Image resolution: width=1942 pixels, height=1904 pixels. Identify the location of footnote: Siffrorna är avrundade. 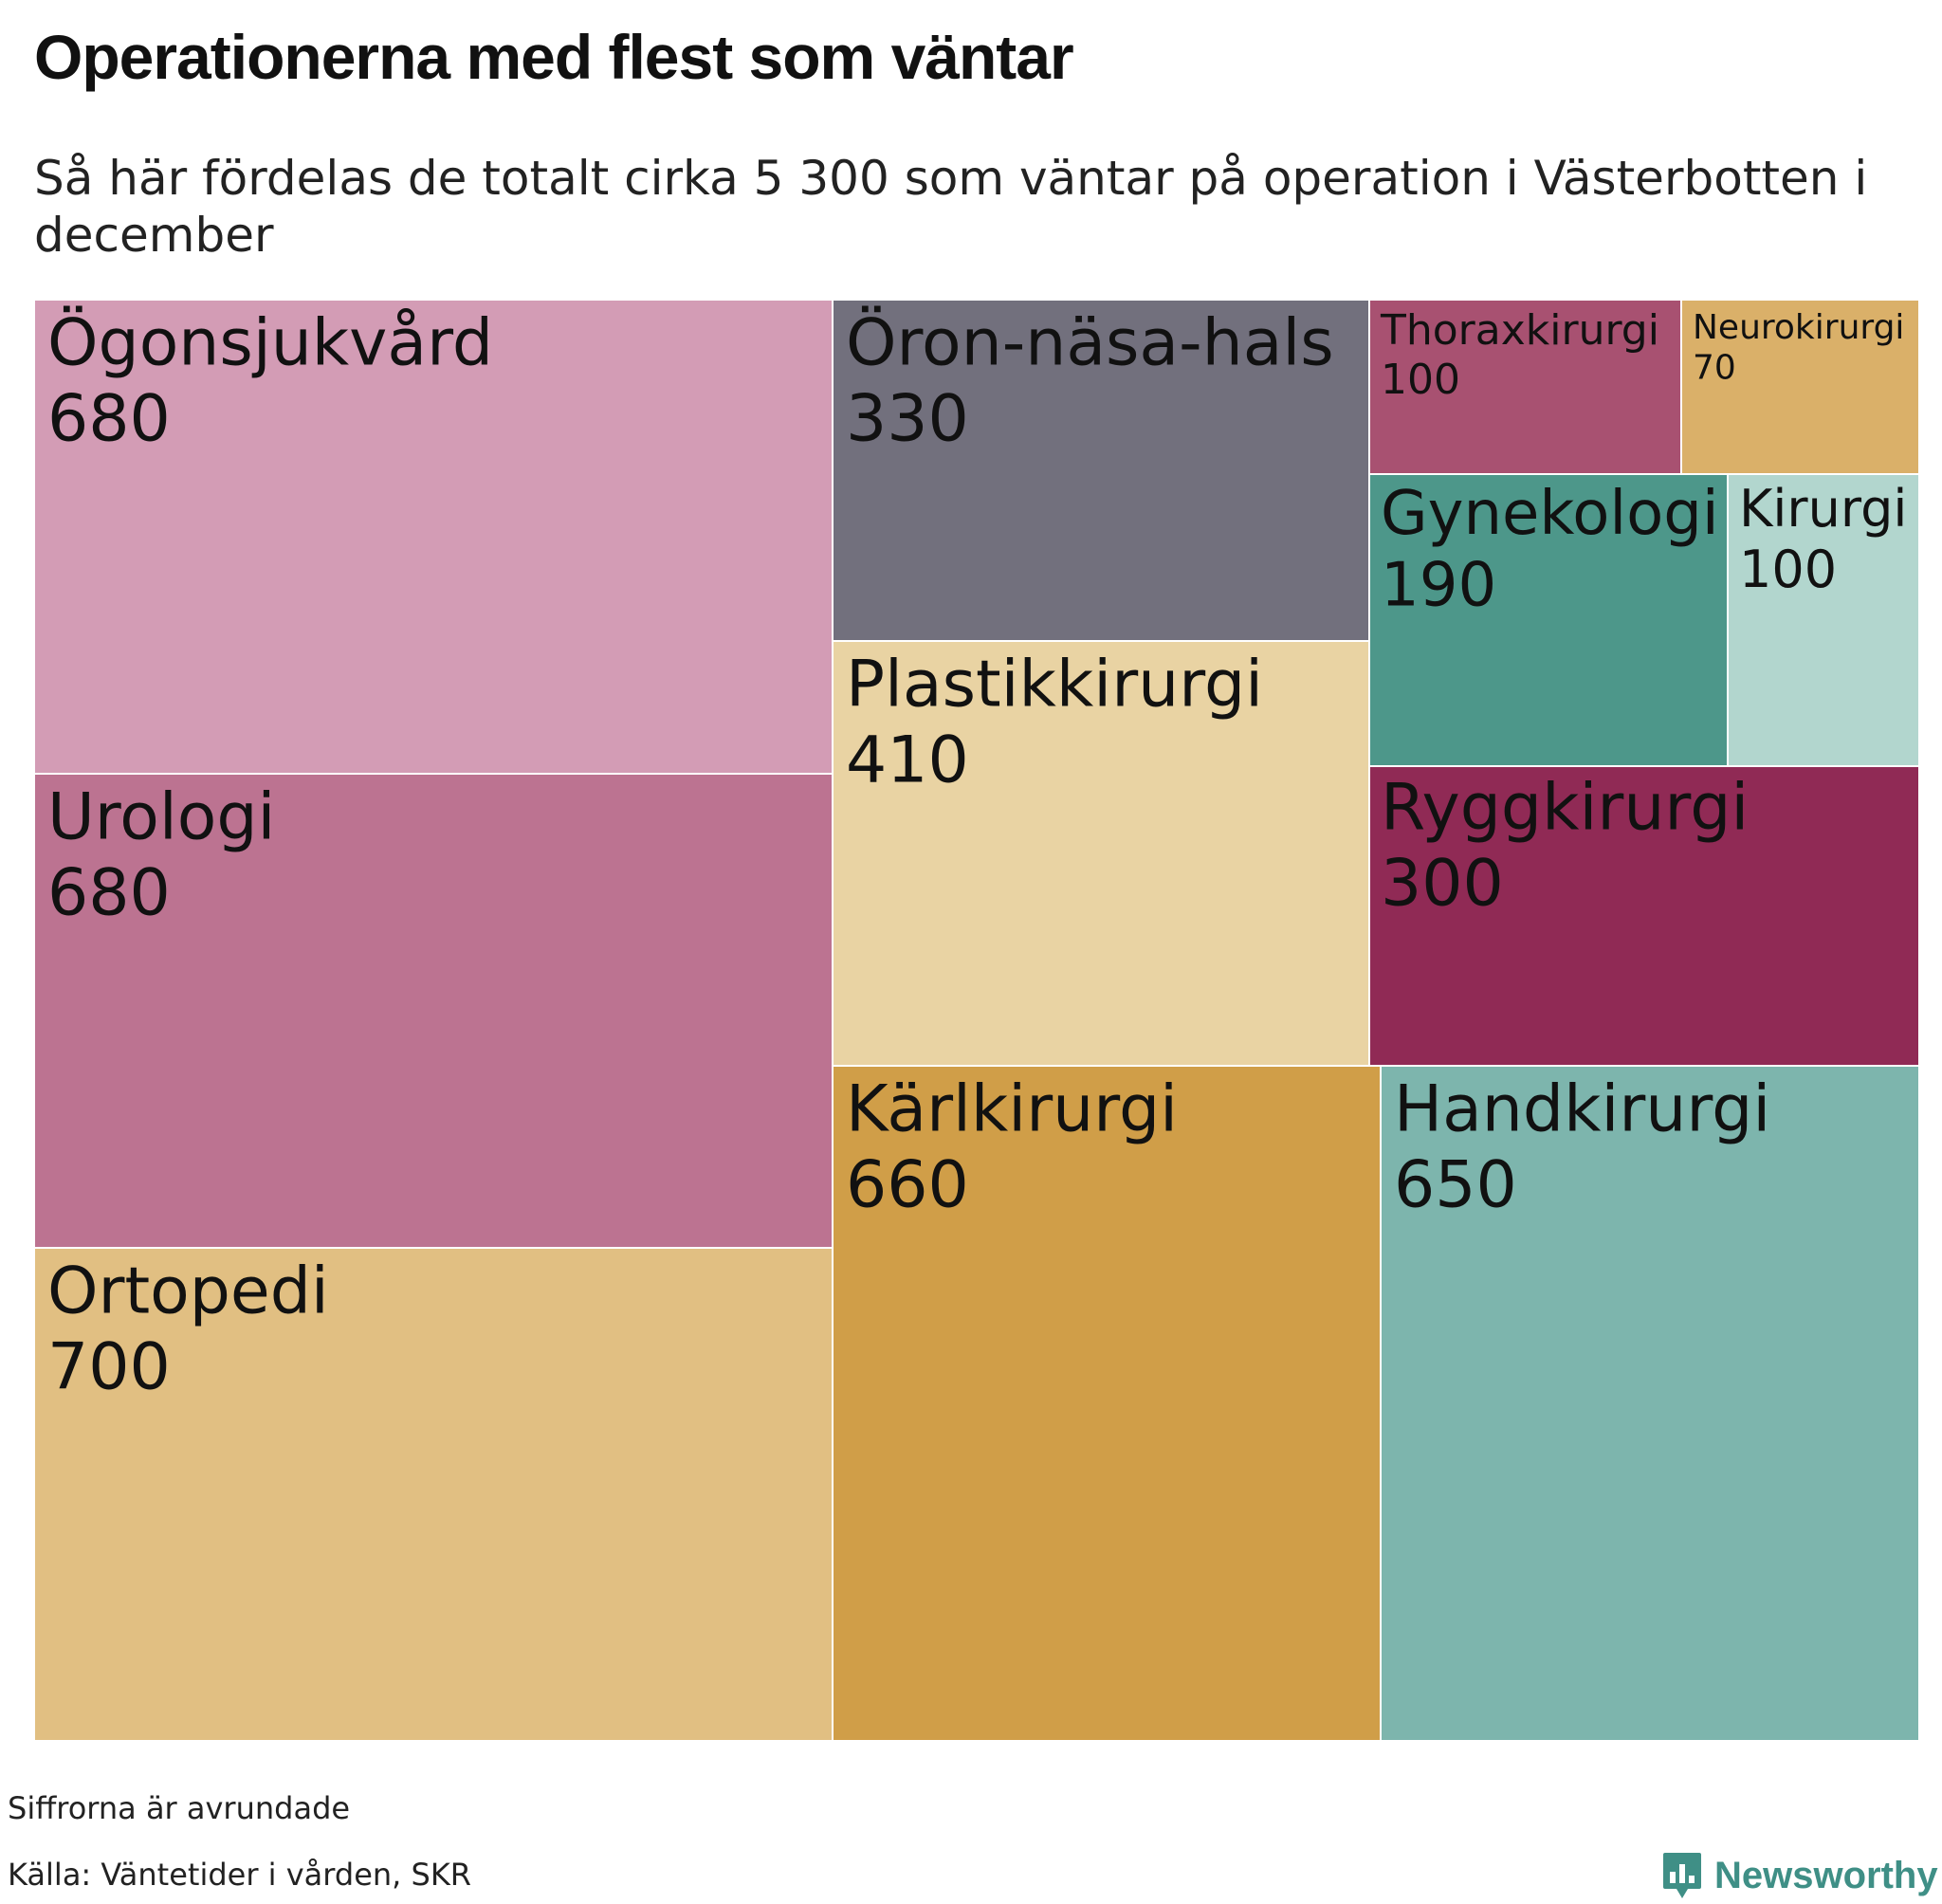
(179, 1808).